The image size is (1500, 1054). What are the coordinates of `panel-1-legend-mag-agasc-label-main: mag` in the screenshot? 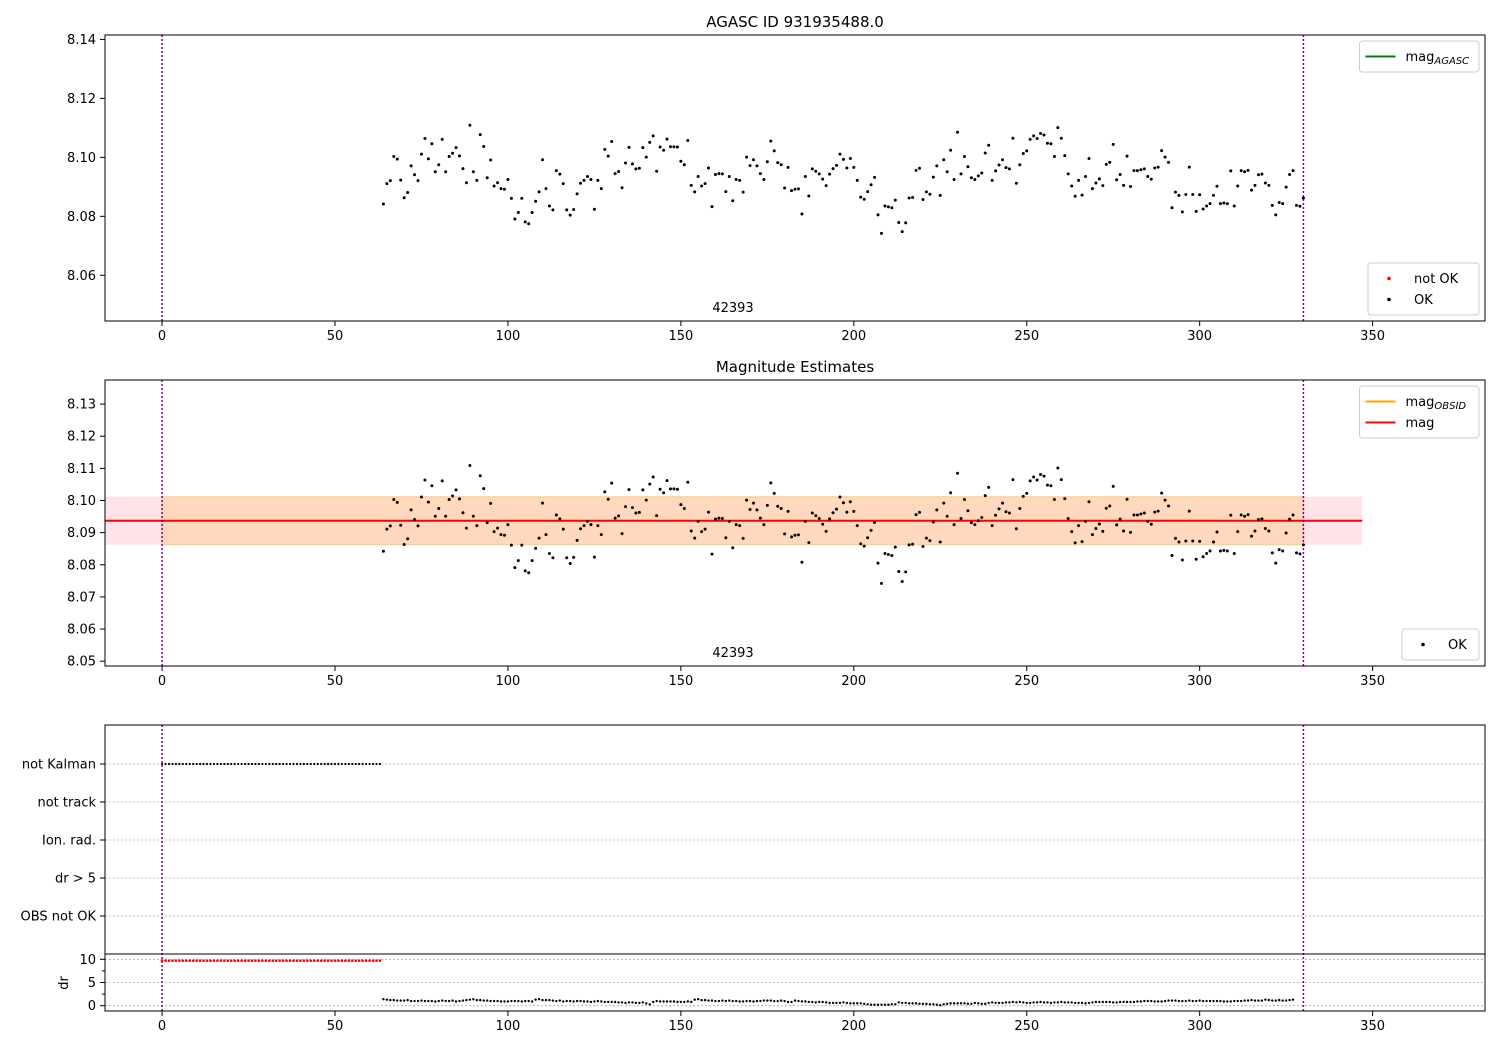 It's located at (1420, 57).